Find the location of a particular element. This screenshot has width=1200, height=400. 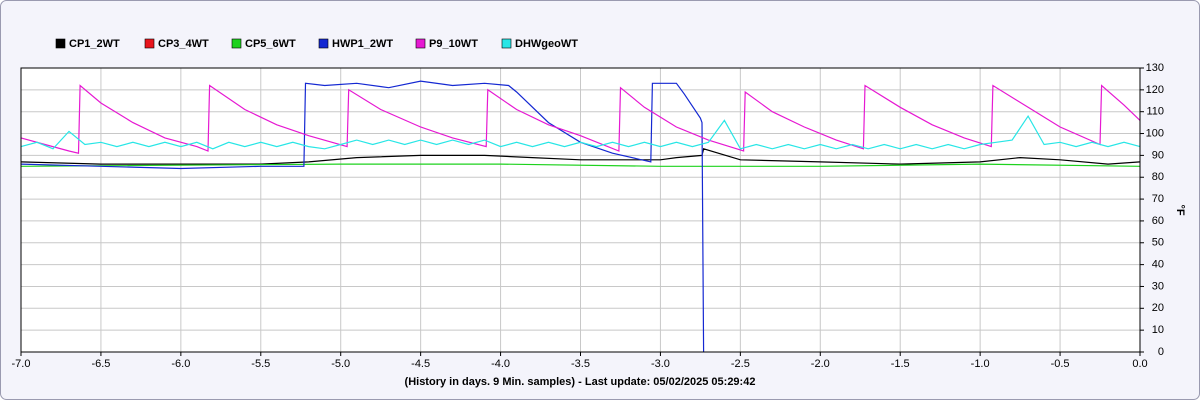

x-tick-label: -1.0 is located at coordinates (980, 364).